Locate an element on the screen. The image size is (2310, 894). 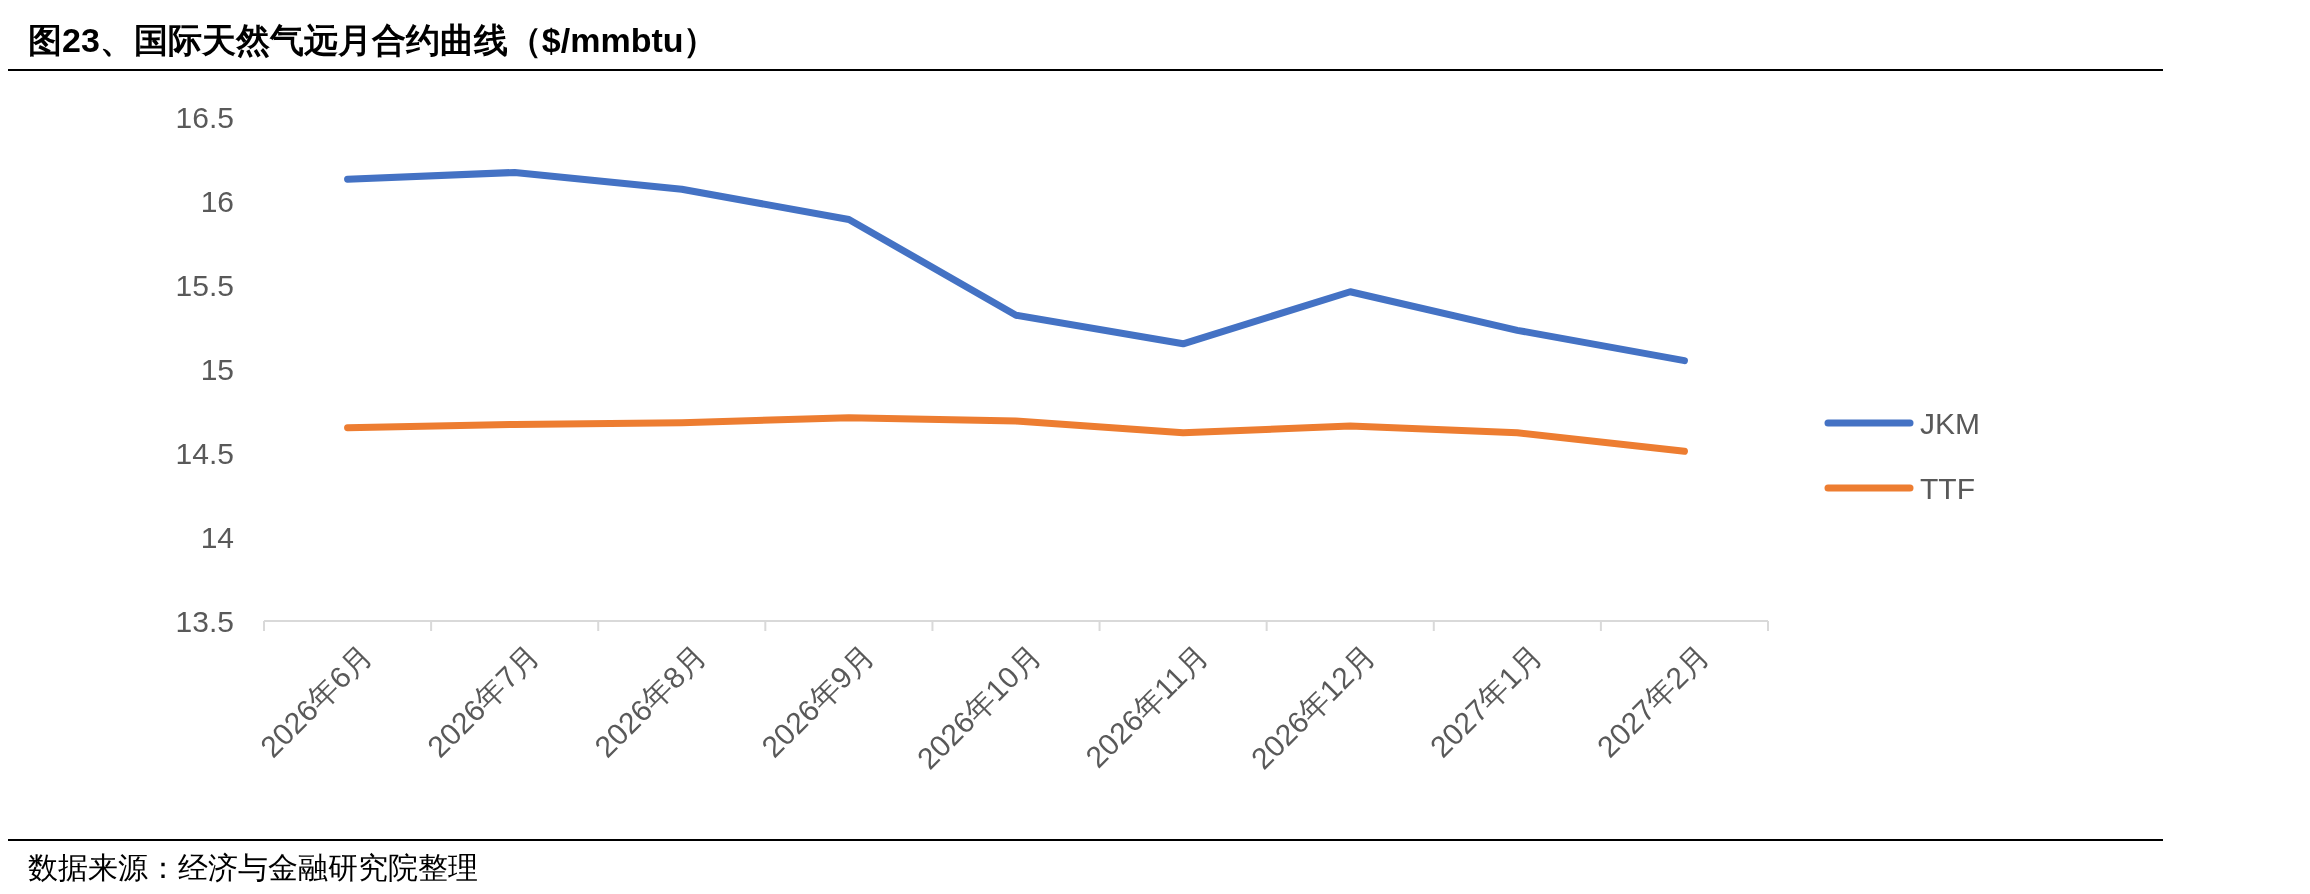
y-tick-label: 16 is located at coordinates (217, 201).